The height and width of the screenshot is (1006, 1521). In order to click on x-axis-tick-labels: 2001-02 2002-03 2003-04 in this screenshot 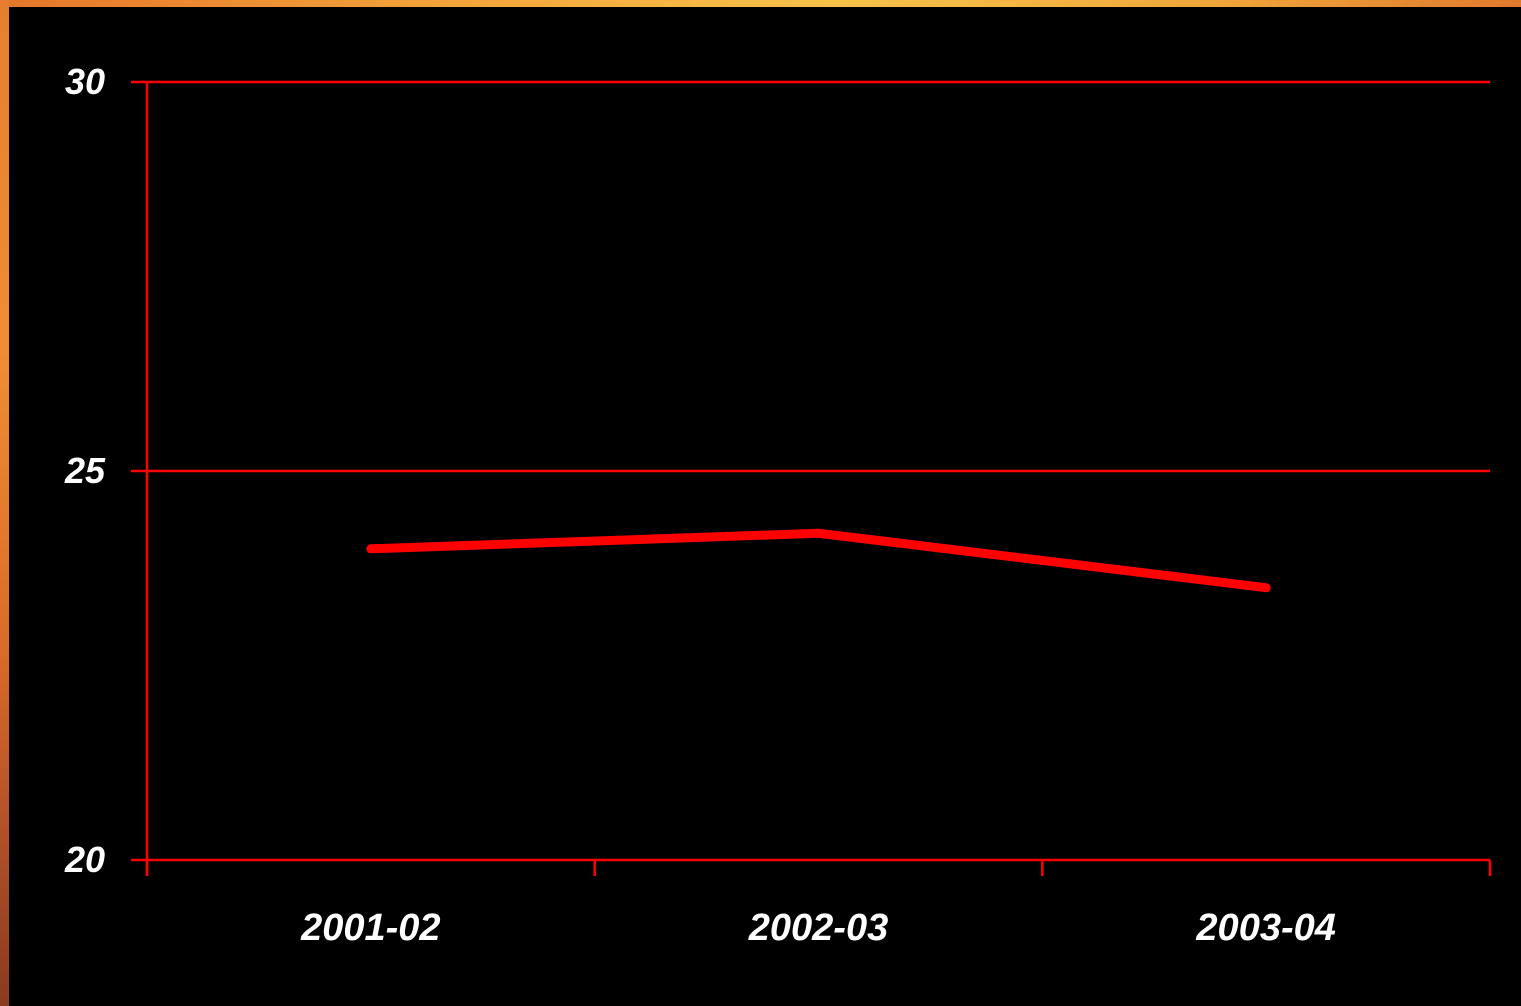, I will do `click(818, 928)`.